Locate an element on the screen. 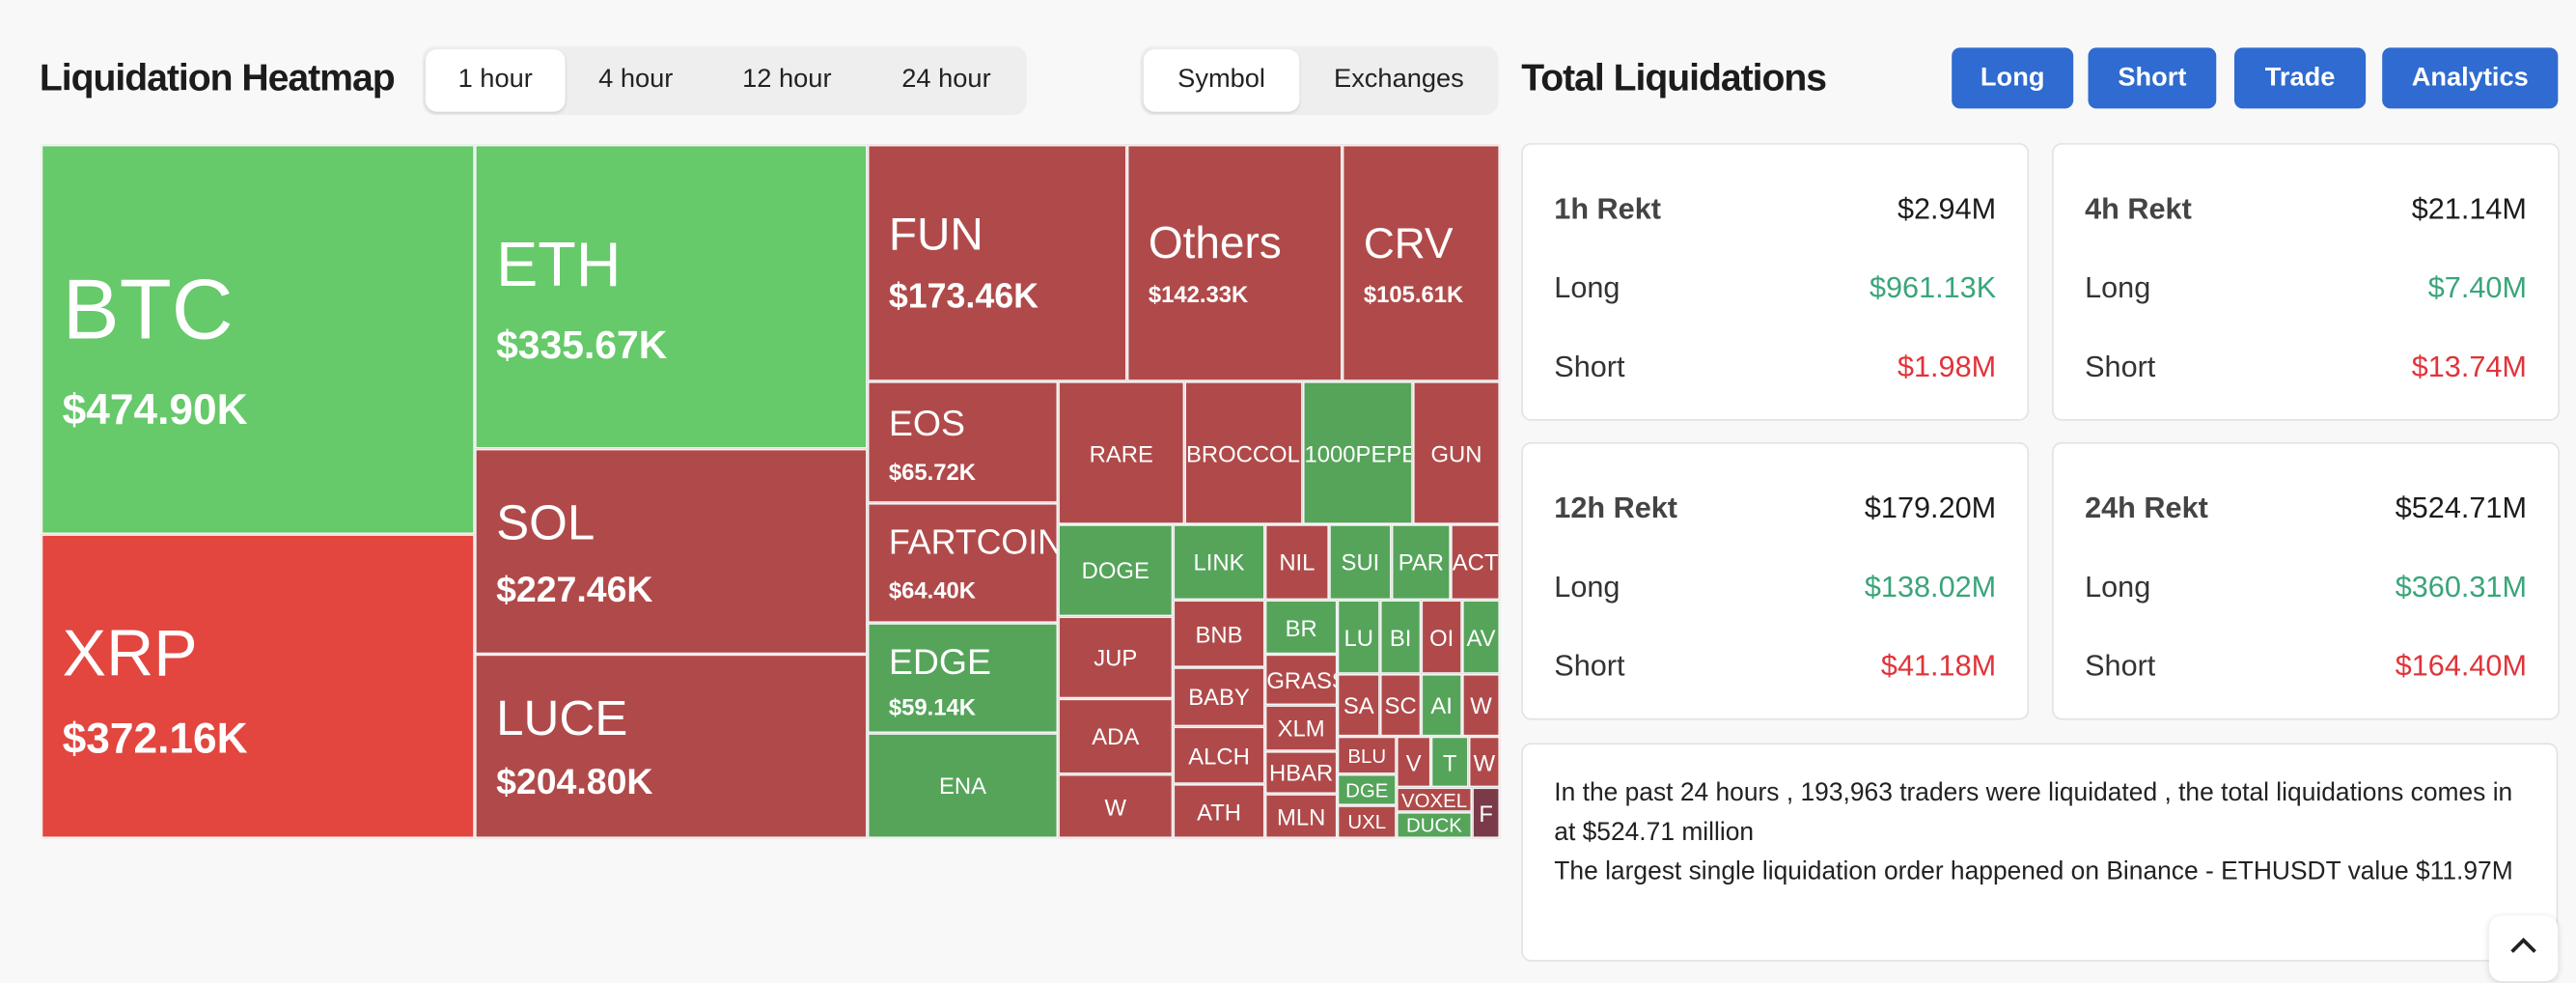 This screenshot has height=983, width=2576. tile-label: BABY is located at coordinates (1219, 697).